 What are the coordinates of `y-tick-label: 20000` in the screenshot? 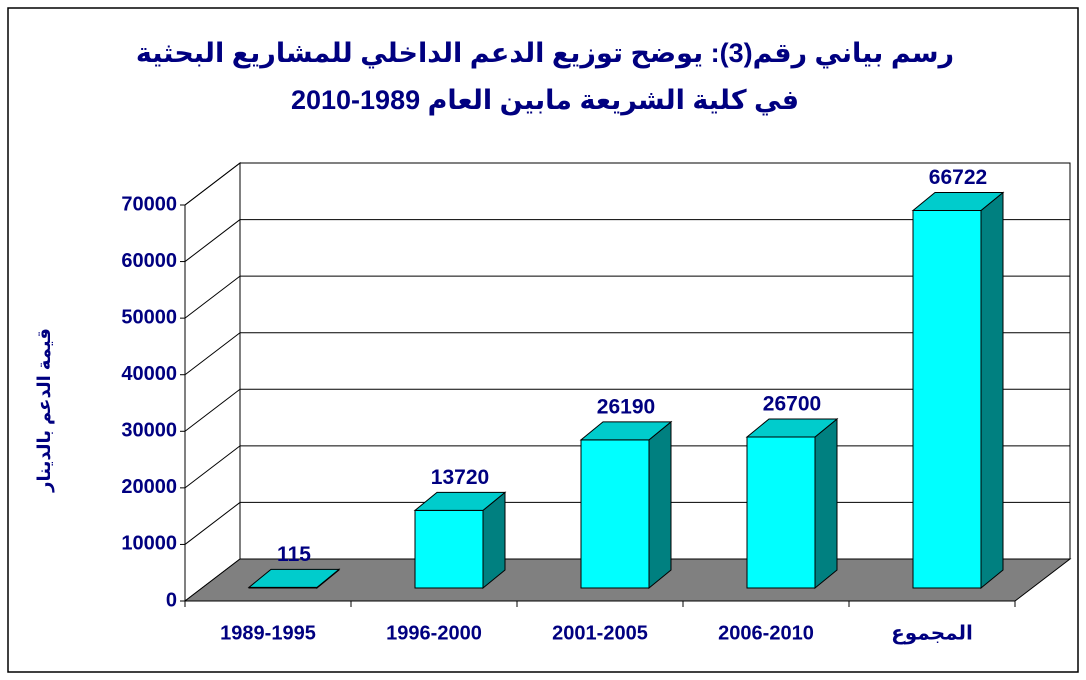 It's located at (149, 487).